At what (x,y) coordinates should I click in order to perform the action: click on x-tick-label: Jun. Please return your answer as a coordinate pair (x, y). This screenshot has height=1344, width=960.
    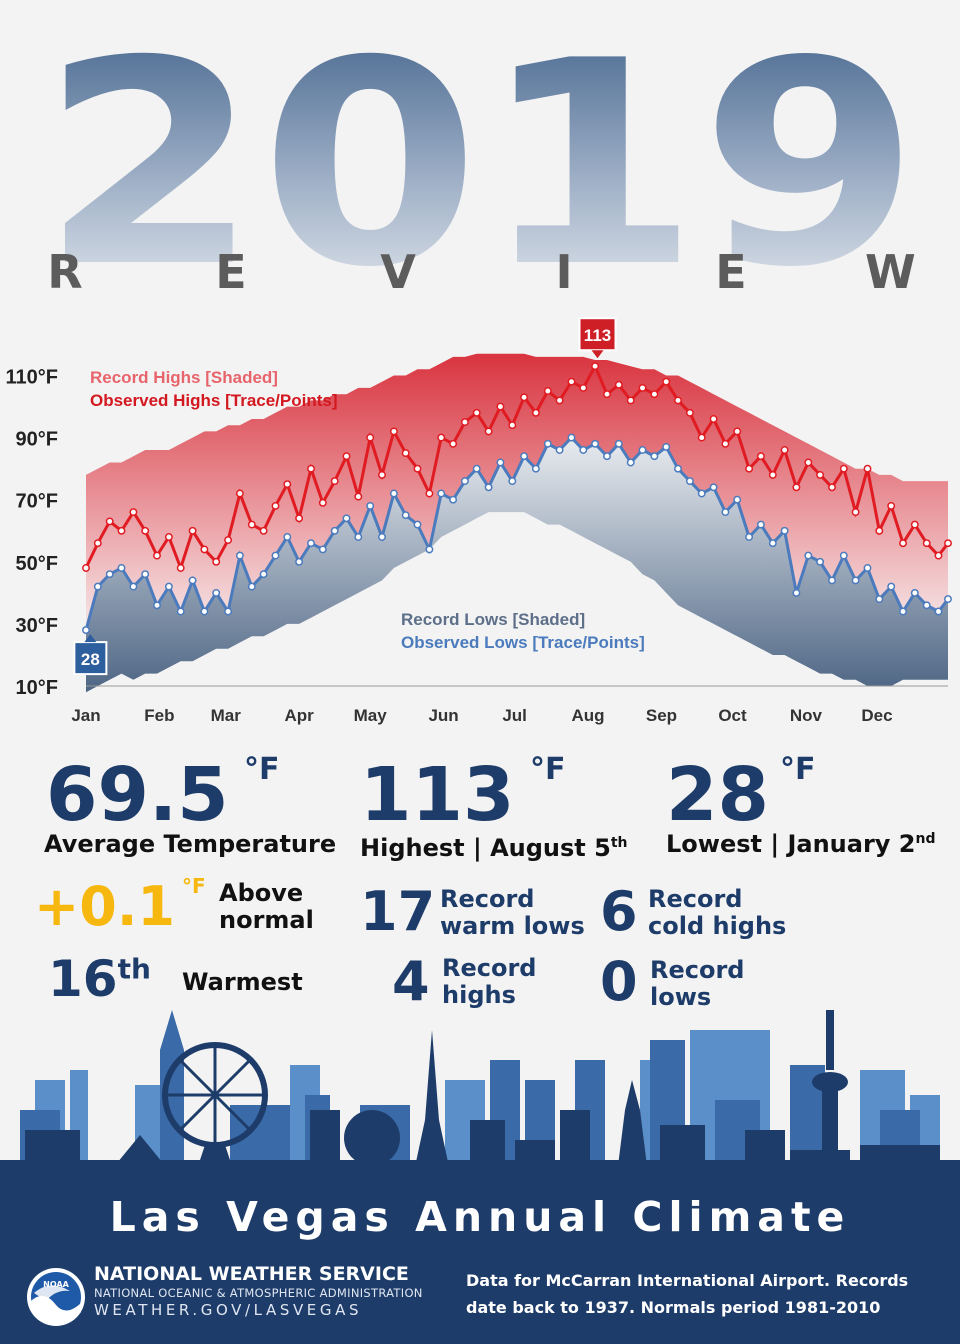
    Looking at the image, I should click on (443, 715).